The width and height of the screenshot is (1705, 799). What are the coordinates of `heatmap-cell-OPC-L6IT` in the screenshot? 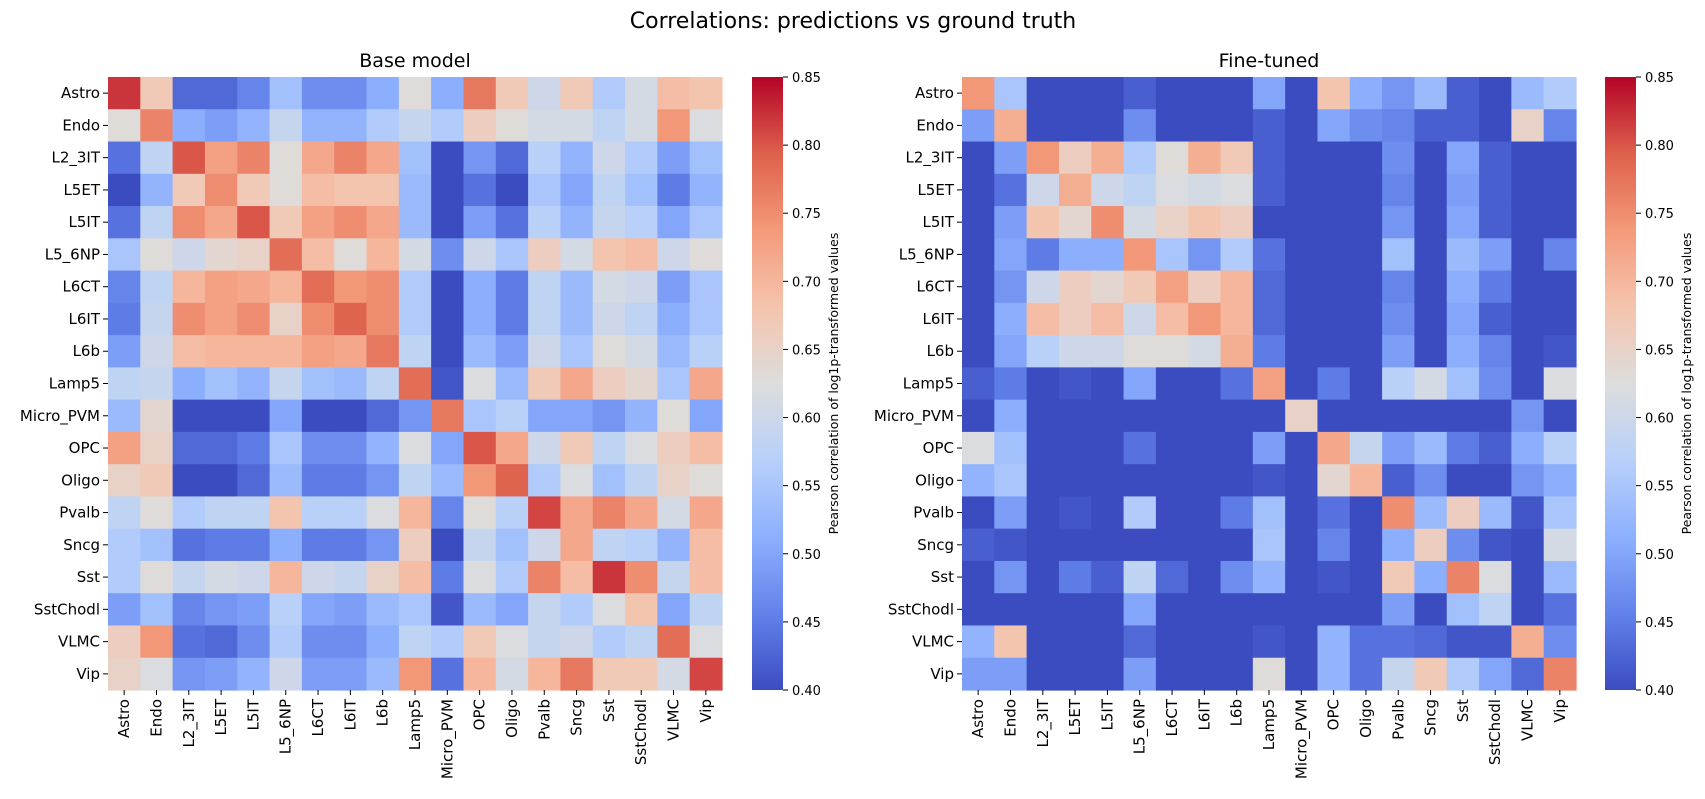 It's located at (1205, 448).